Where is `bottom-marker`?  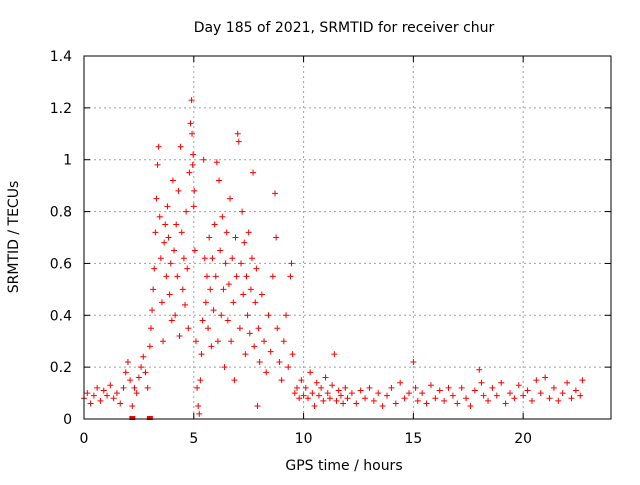
bottom-marker is located at coordinates (132, 418).